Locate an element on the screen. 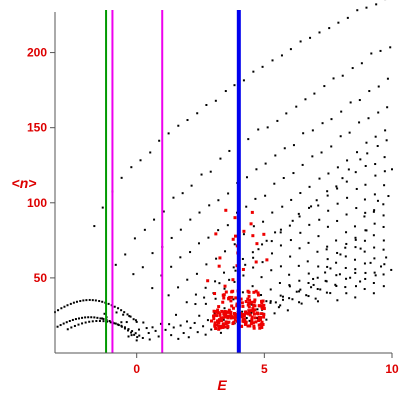 This screenshot has height=400, width=400. y-tick-label: 100 is located at coordinates (37, 203).